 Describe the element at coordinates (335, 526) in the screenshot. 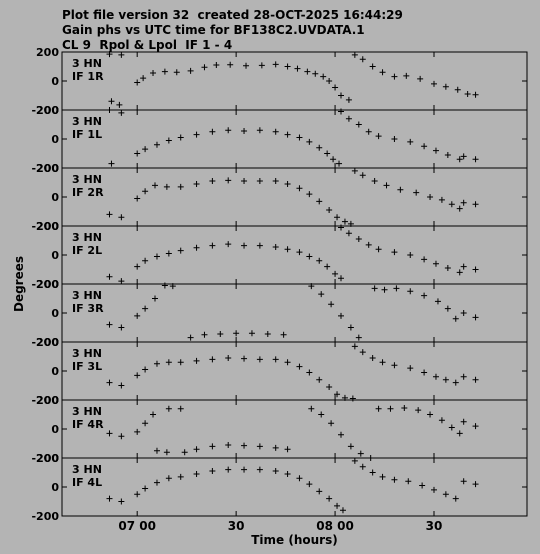

I see `x-tick-label: 08 00` at that location.